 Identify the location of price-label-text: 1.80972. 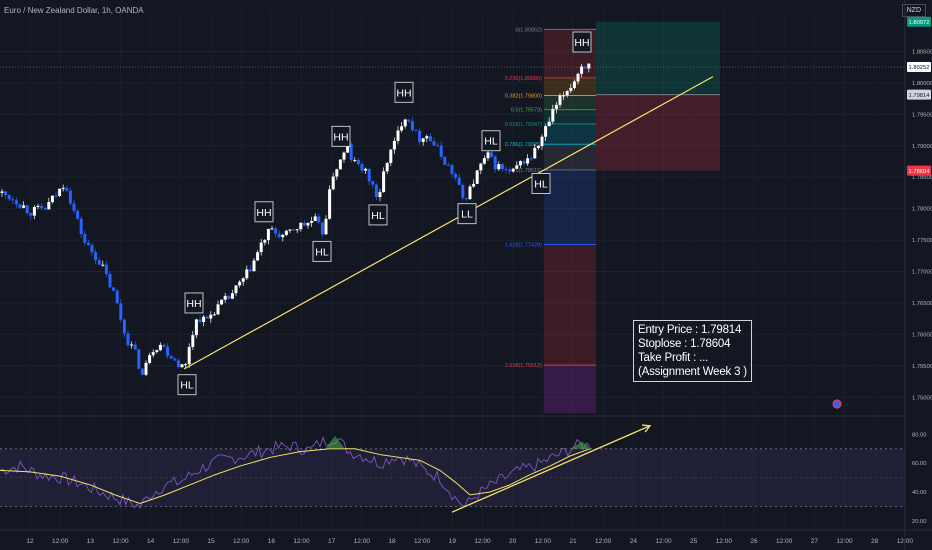
(919, 23).